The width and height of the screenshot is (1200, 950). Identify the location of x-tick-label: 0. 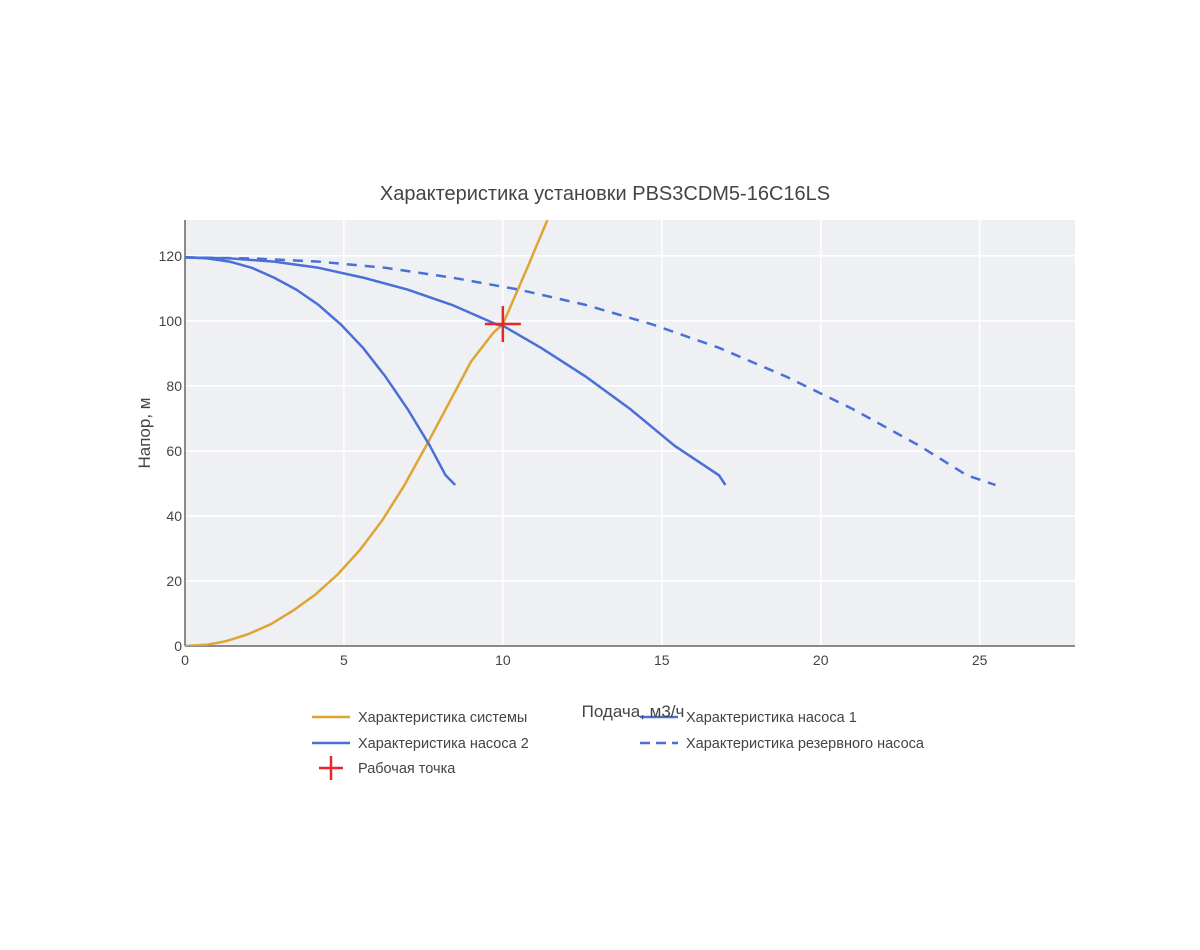
(185, 660).